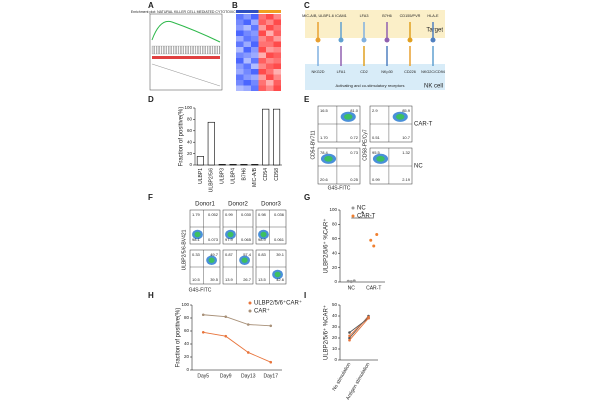  Describe the element at coordinates (375, 77) in the screenshot. I see `nk-band` at that location.